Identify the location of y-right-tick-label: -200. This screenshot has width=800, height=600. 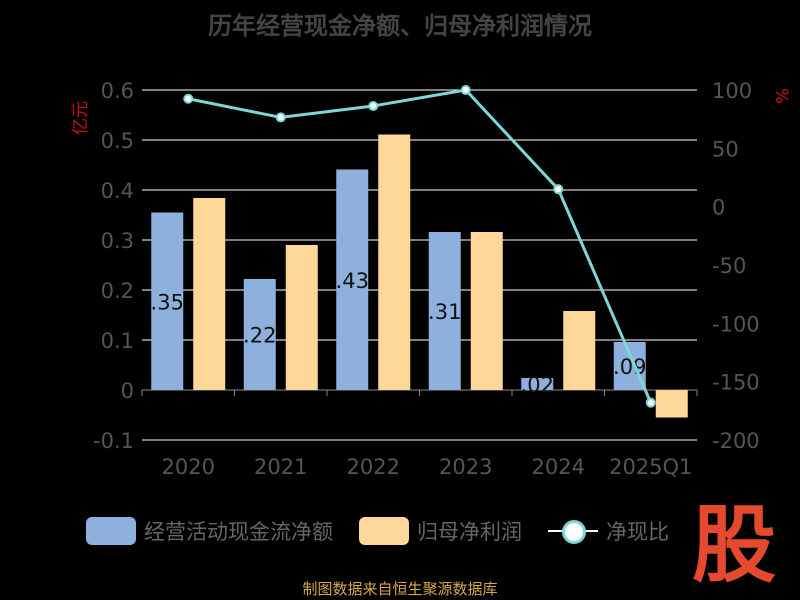
(736, 441).